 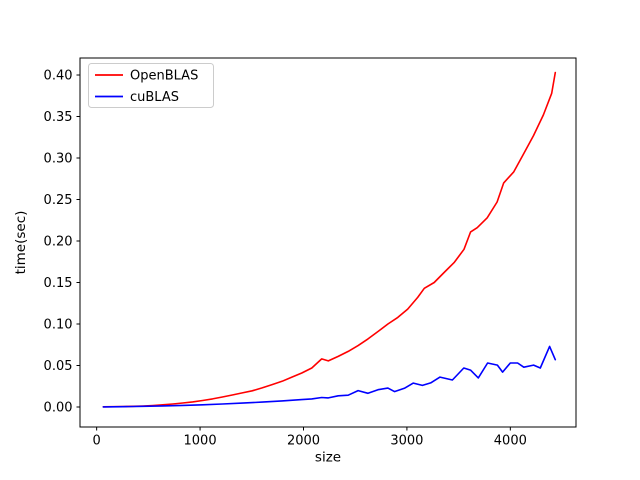 I want to click on y-tick-label: 0.25, so click(x=58, y=200).